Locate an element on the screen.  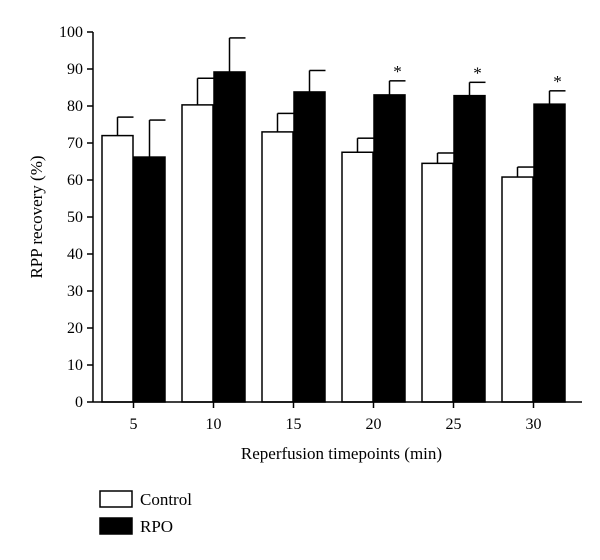
y-tick-label: 50 is located at coordinates (75, 217).